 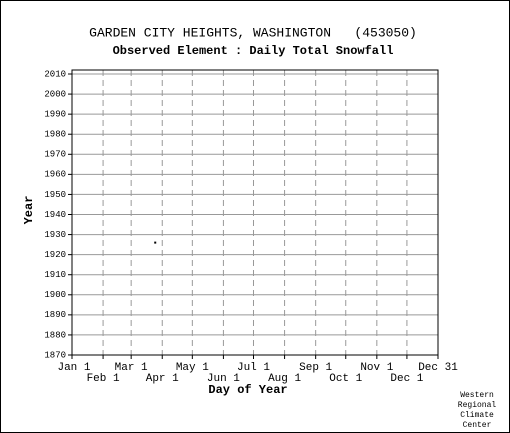 I want to click on x-tick-label: Jun 1, so click(x=223, y=379).